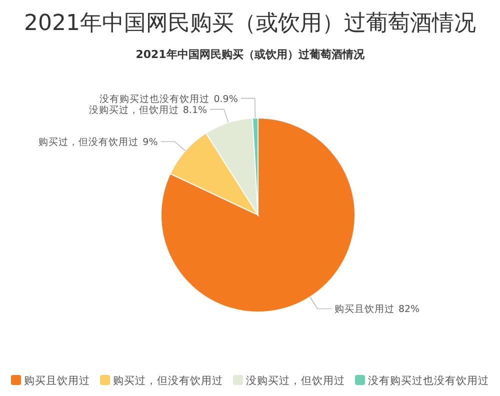  I want to click on chart-title: 2021年中国网民购买（或饮用）过葡萄酒情况, so click(250, 23).